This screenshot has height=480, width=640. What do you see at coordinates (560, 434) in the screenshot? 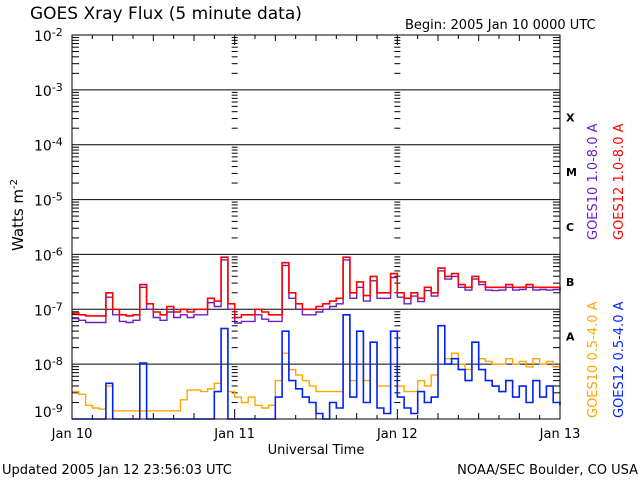
I see `x-tick-label: Jan 13` at bounding box center [560, 434].